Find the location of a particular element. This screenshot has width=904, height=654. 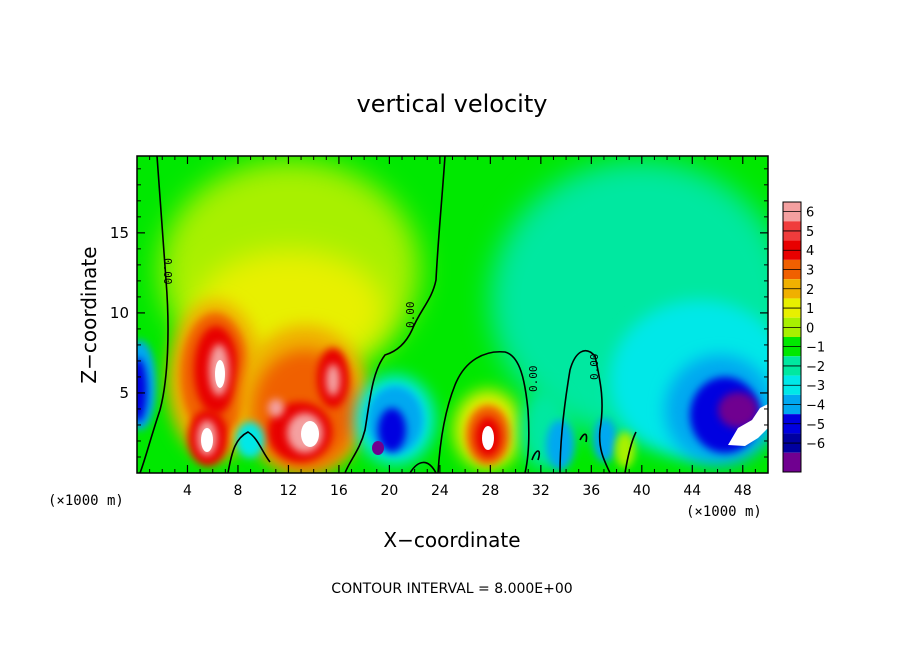

colorbar-label: 4 is located at coordinates (810, 251).